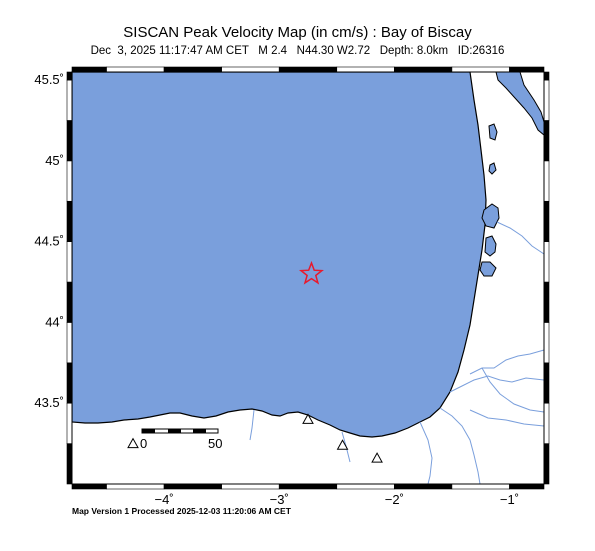 This screenshot has width=595, height=551. I want to click on lagoon, so click(490, 216).